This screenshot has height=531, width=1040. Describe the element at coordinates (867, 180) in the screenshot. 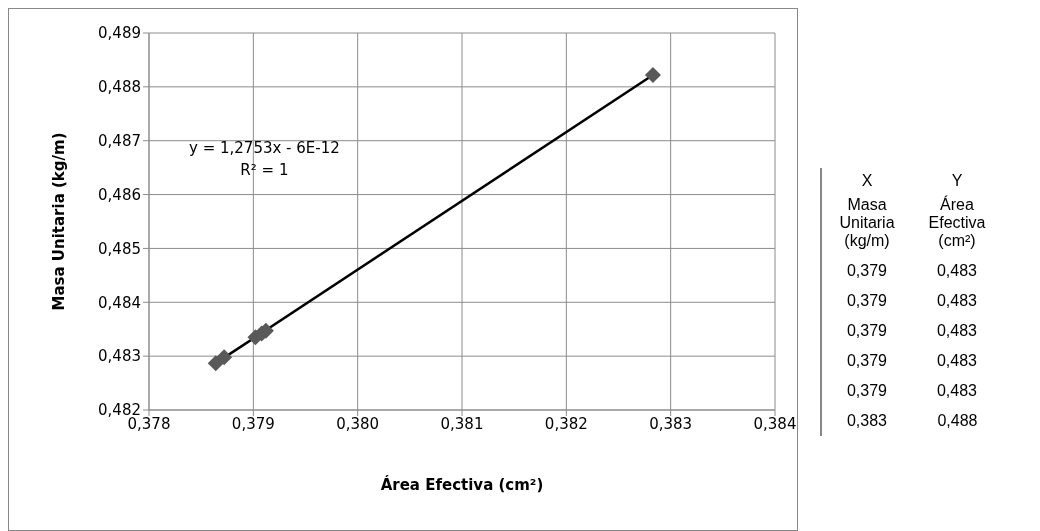

I see `text: X` at that location.